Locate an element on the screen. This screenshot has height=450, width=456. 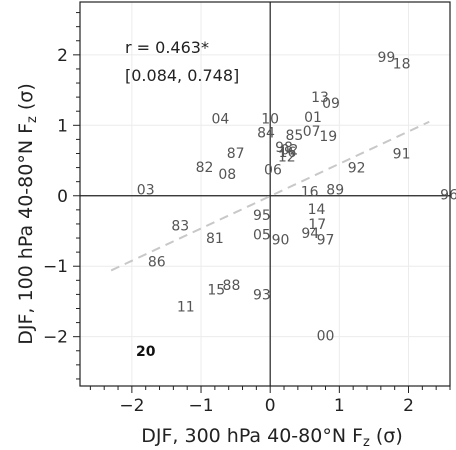
data-point-label: 83 is located at coordinates (180, 226).